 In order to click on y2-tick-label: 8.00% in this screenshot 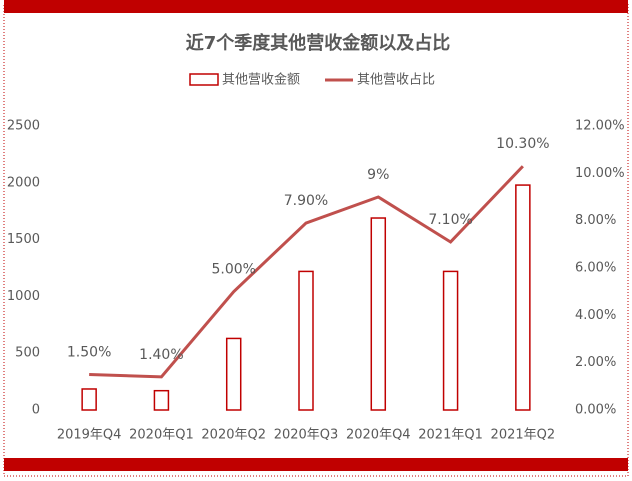, I will do `click(595, 220)`.